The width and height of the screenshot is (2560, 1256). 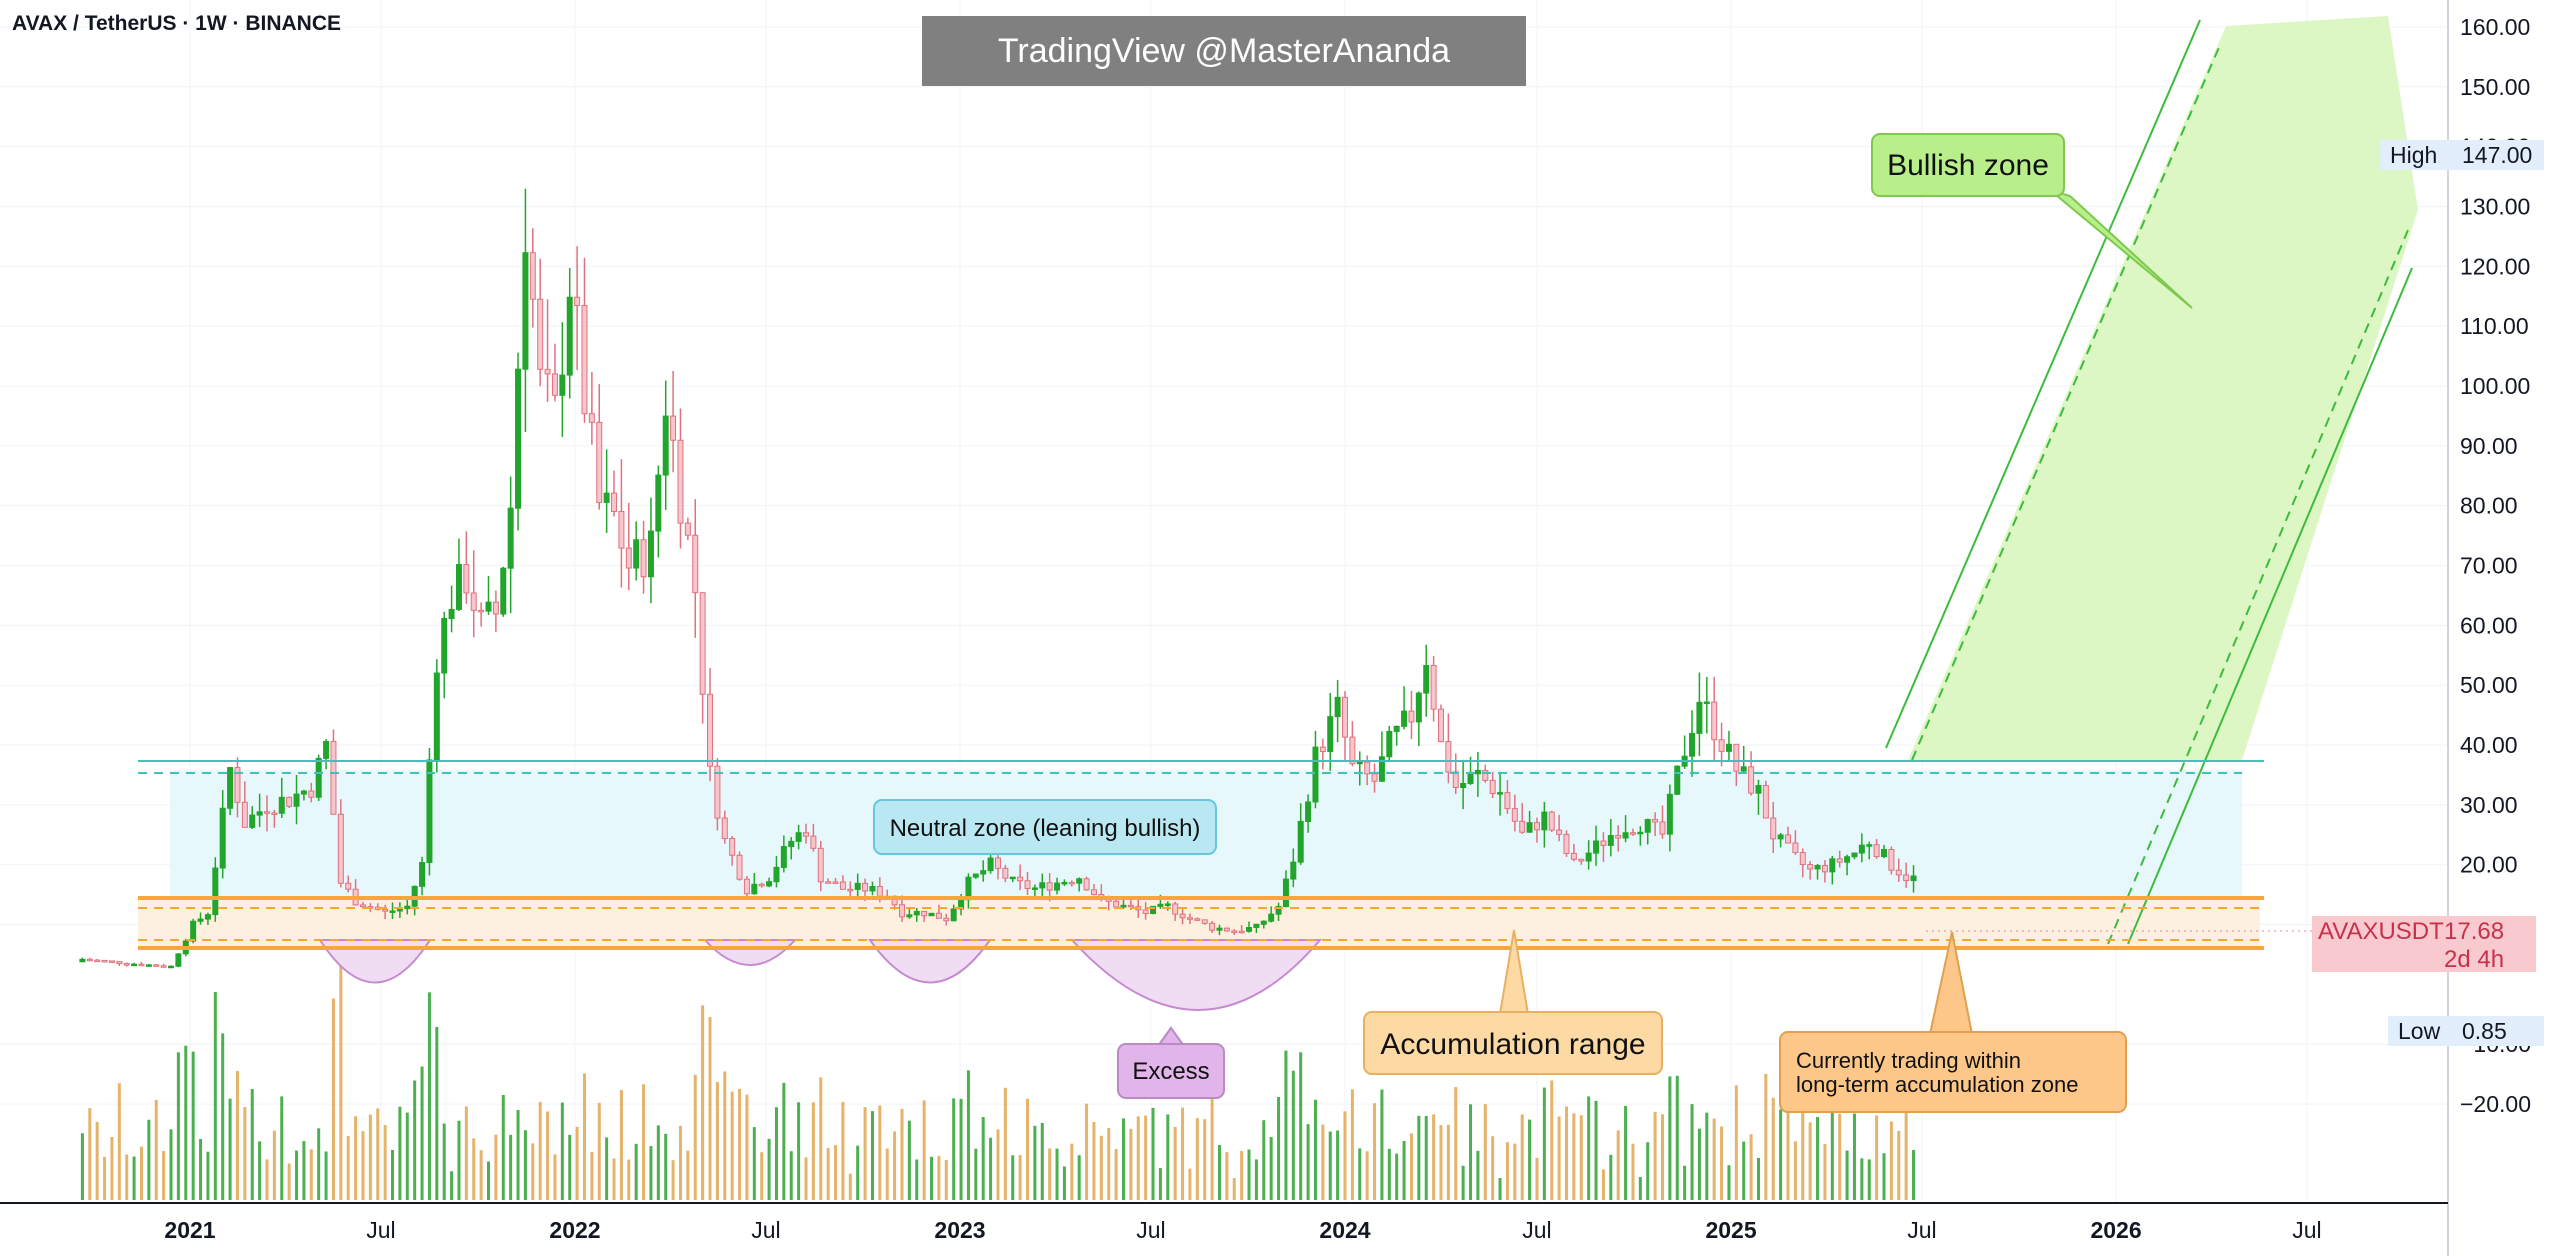 What do you see at coordinates (998, 1070) in the screenshot?
I see `volume-bars` at bounding box center [998, 1070].